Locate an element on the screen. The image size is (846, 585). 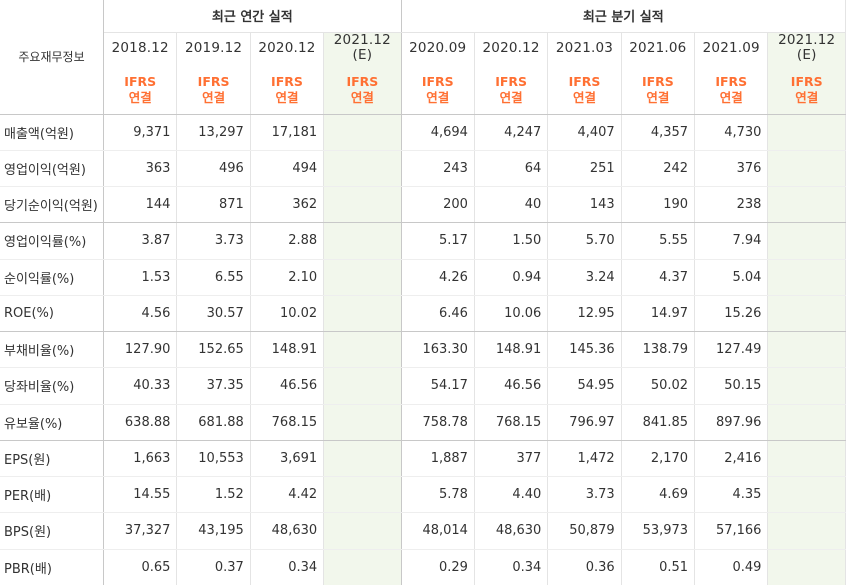
value-cell: 37.35 is located at coordinates (213, 386).